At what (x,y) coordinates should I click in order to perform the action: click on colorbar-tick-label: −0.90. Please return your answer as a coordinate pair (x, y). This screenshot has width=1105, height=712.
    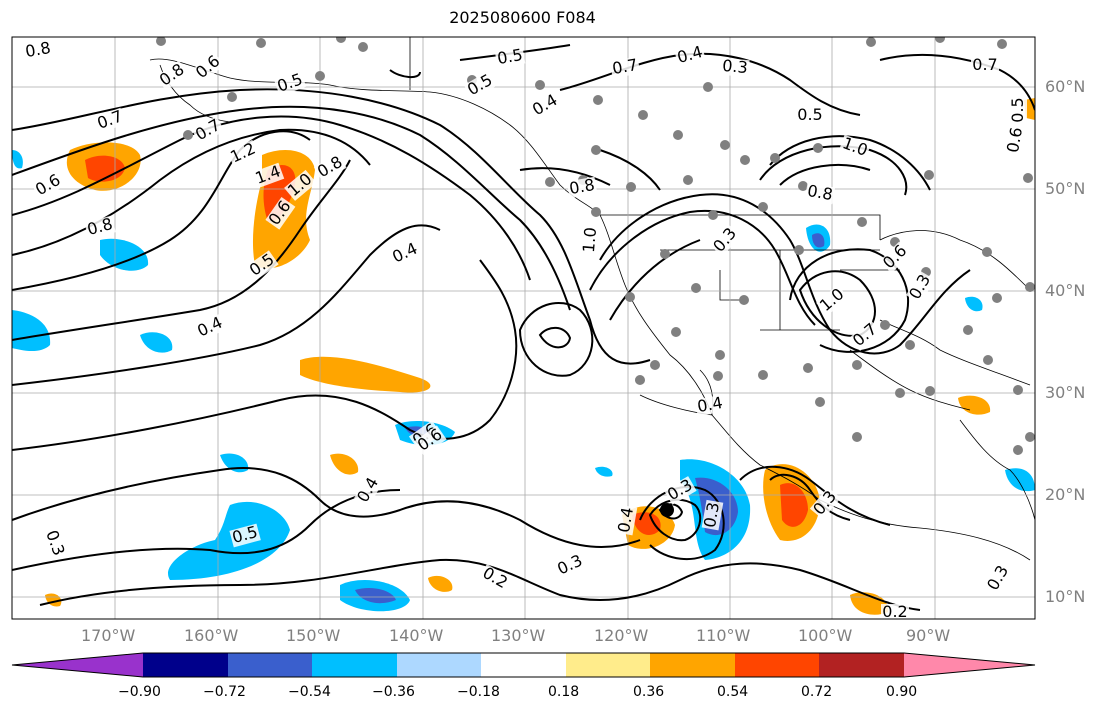
    Looking at the image, I should click on (139, 692).